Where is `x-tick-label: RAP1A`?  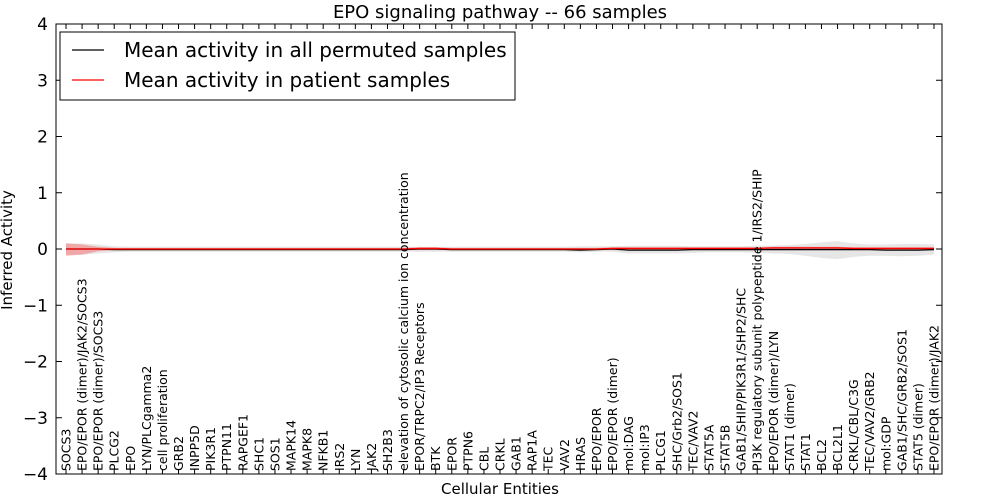
x-tick-label: RAP1A is located at coordinates (532, 450).